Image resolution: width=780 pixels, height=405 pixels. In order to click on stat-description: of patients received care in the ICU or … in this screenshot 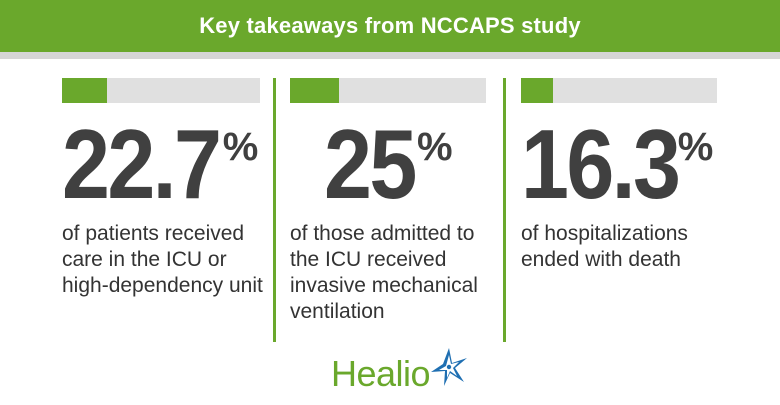, I will do `click(162, 259)`.